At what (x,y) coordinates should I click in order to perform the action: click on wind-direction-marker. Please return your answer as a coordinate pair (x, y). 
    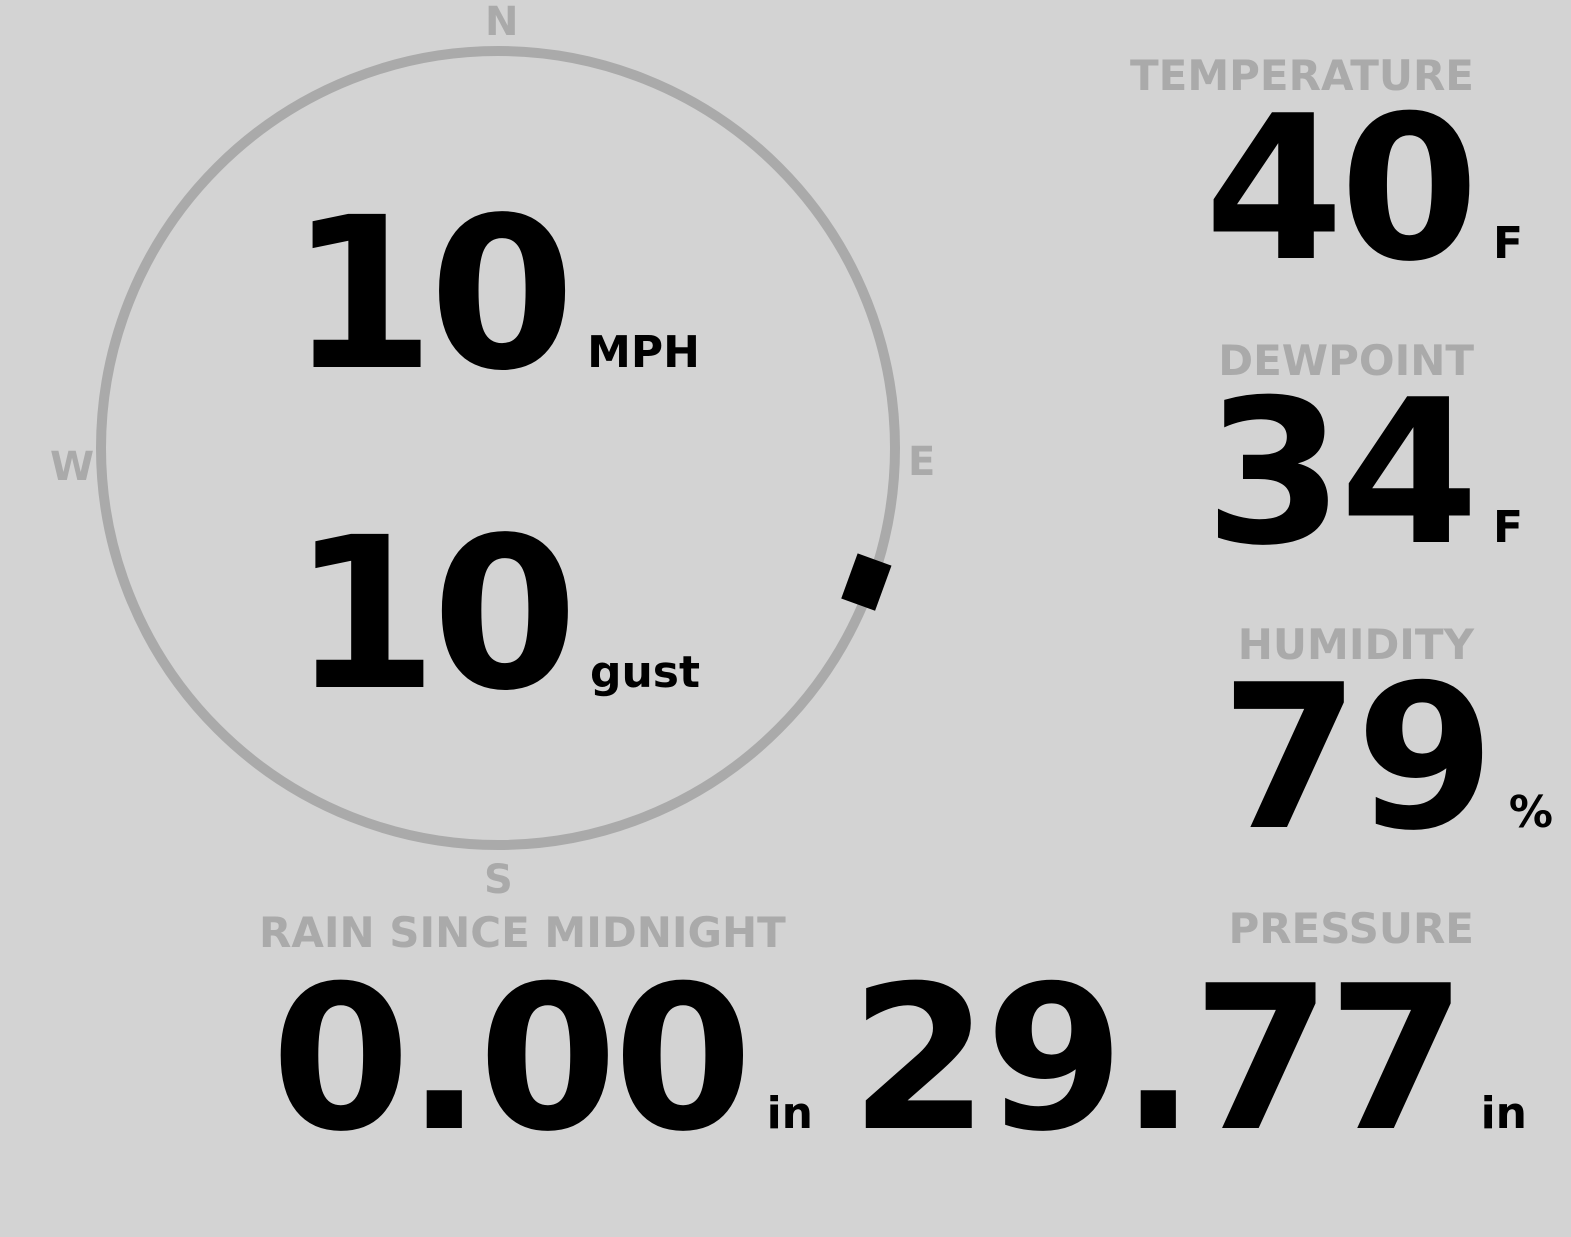
    Looking at the image, I should click on (866, 582).